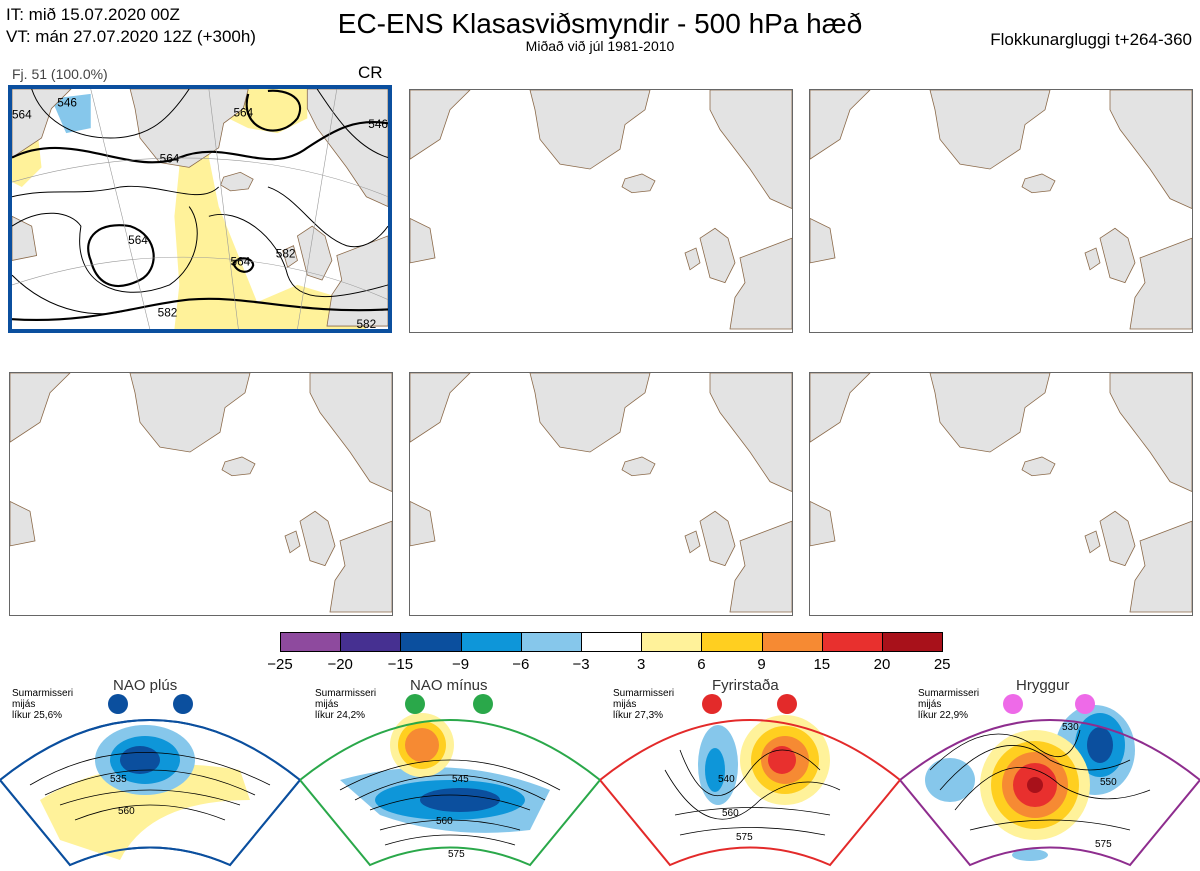  Describe the element at coordinates (1070, 727) in the screenshot. I see `regime-contour-label: 530` at that location.